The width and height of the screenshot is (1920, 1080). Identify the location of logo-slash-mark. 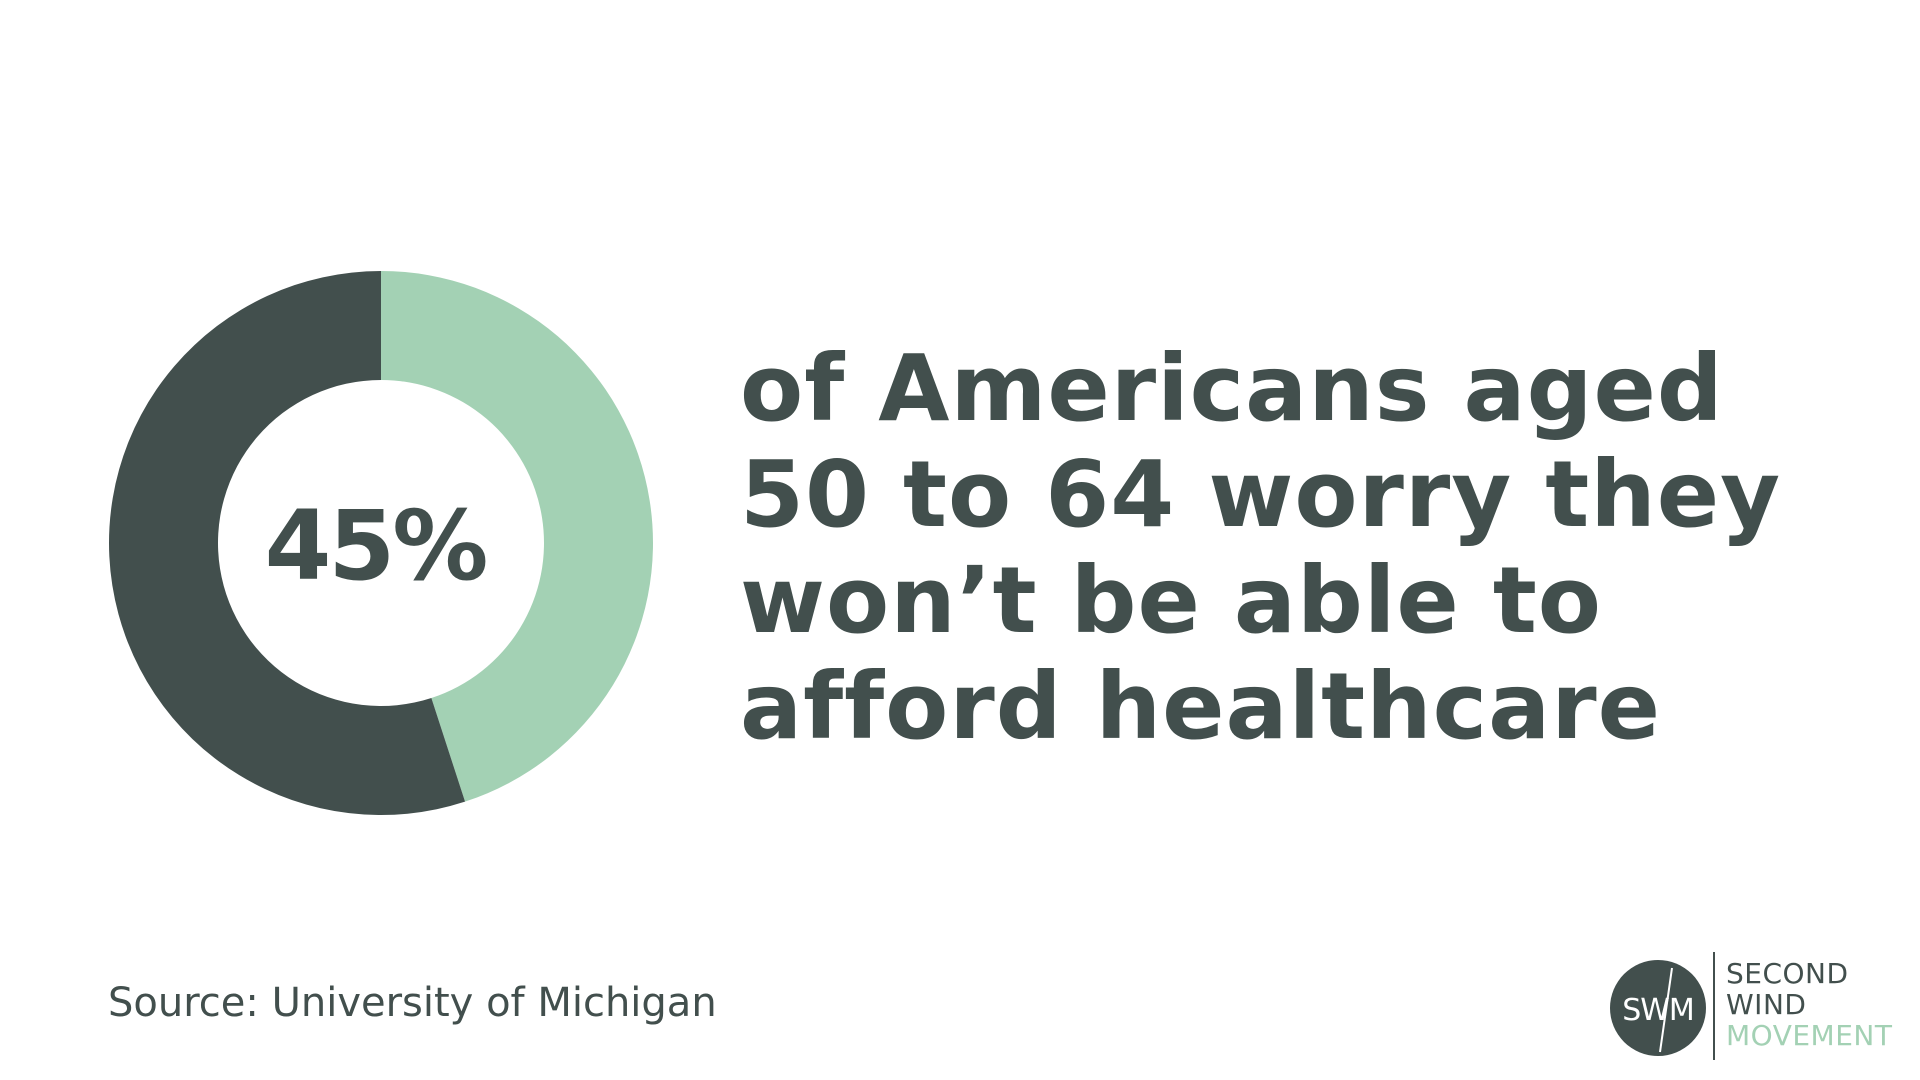
(1666, 1010).